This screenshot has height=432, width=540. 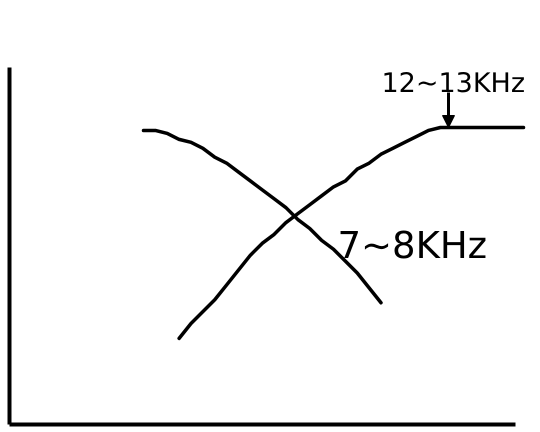 I want to click on annotation: 7~8KHz, so click(x=413, y=245).